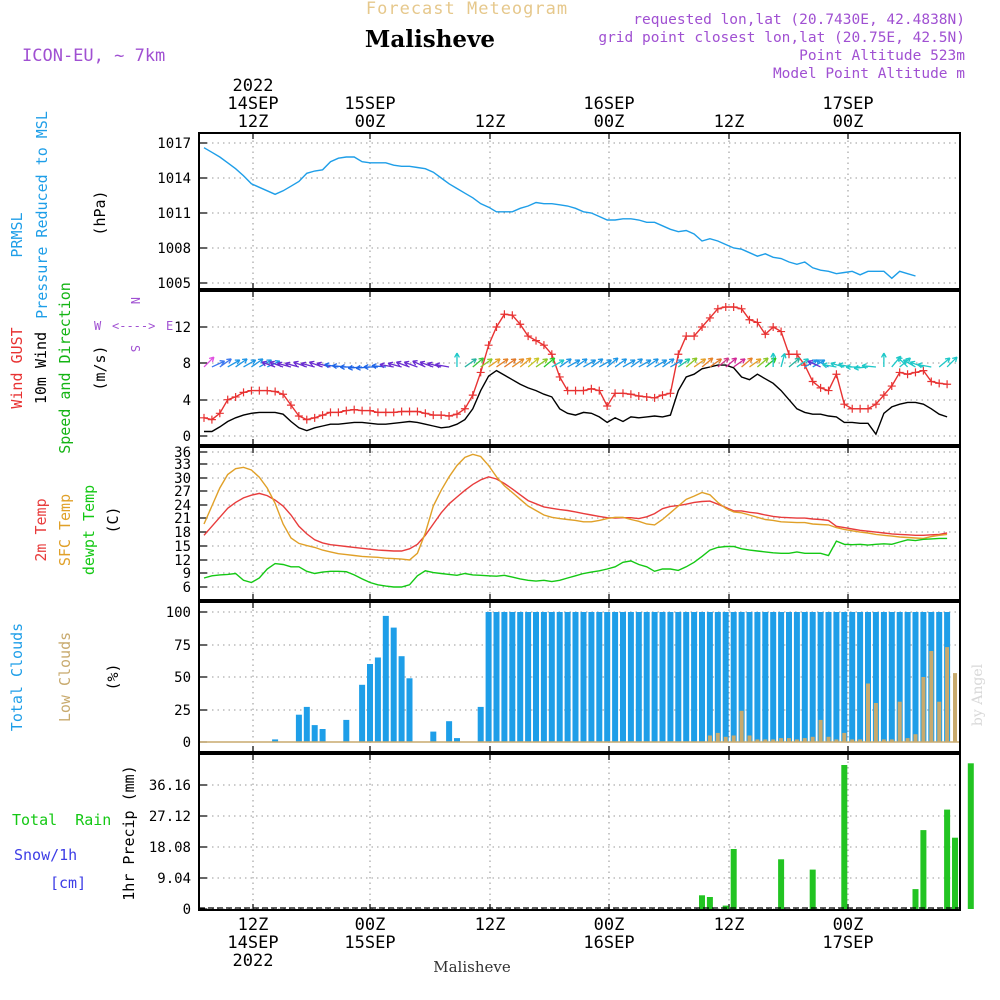 This screenshot has width=1000, height=1000. I want to click on y-tick-label: 1011, so click(174, 214).